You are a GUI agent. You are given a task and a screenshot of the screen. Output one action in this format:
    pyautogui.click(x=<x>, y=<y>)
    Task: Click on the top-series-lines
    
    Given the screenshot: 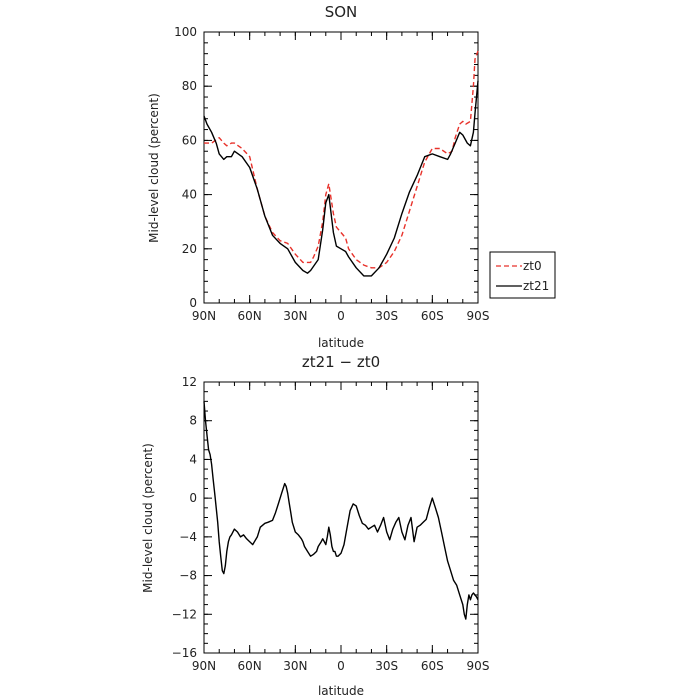 What is the action you would take?
    pyautogui.click(x=341, y=163)
    